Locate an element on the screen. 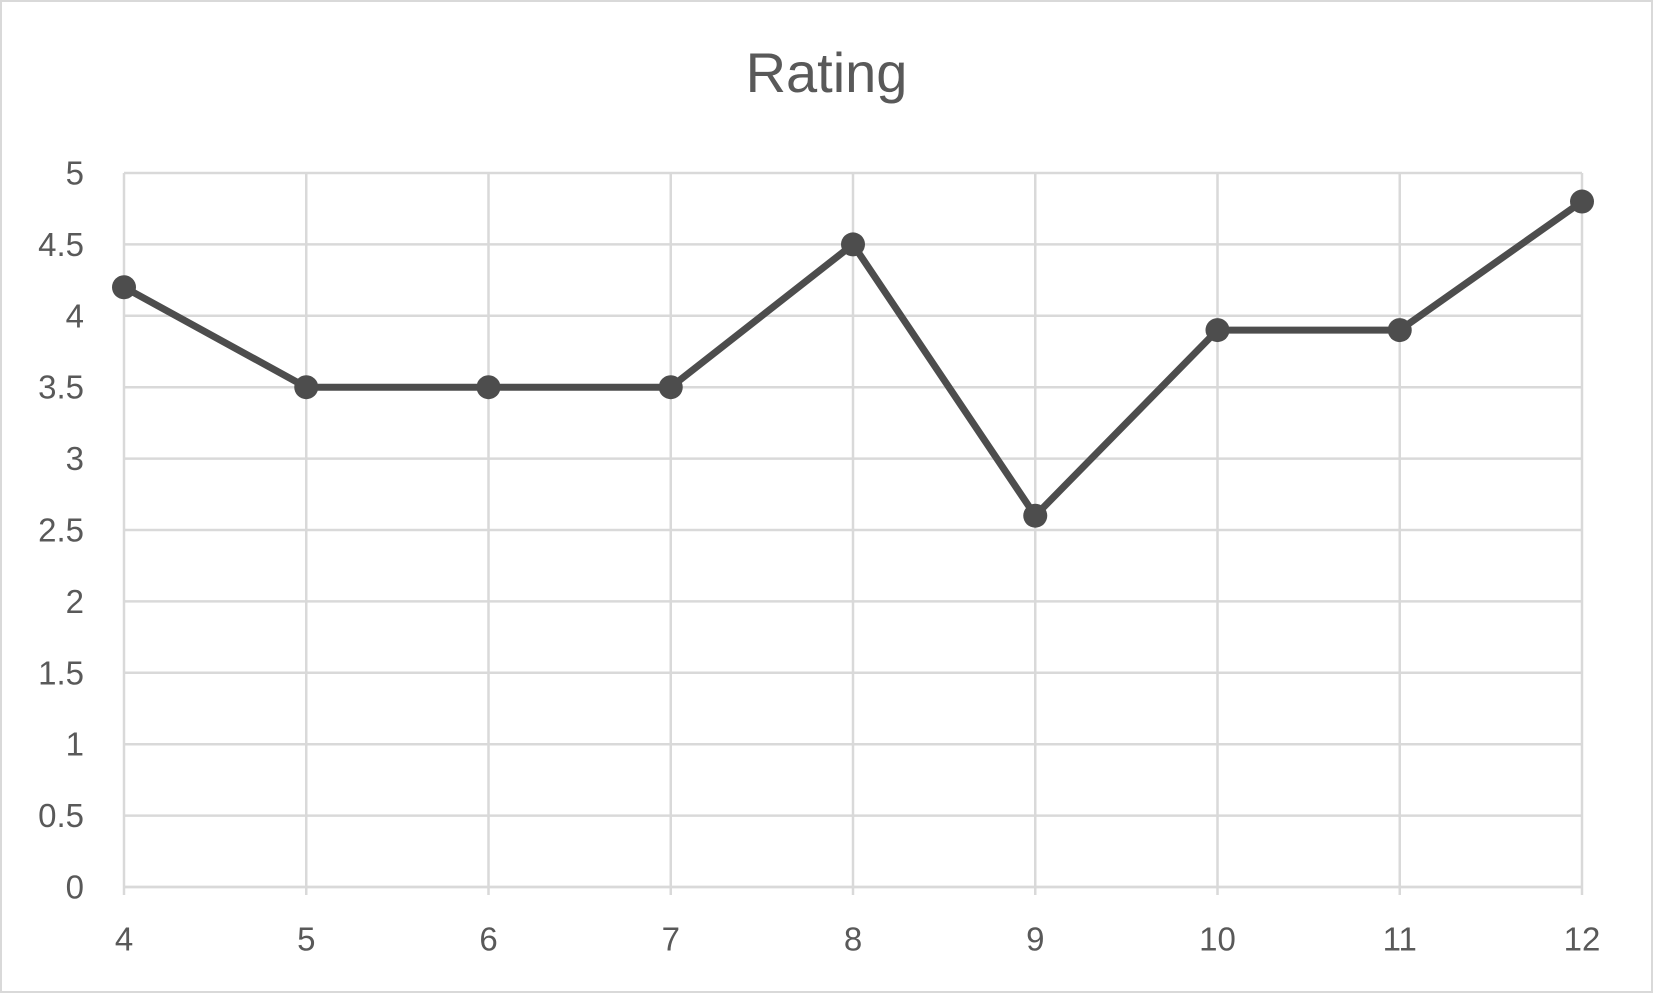  y-tick-label: 0.5 is located at coordinates (61, 815).